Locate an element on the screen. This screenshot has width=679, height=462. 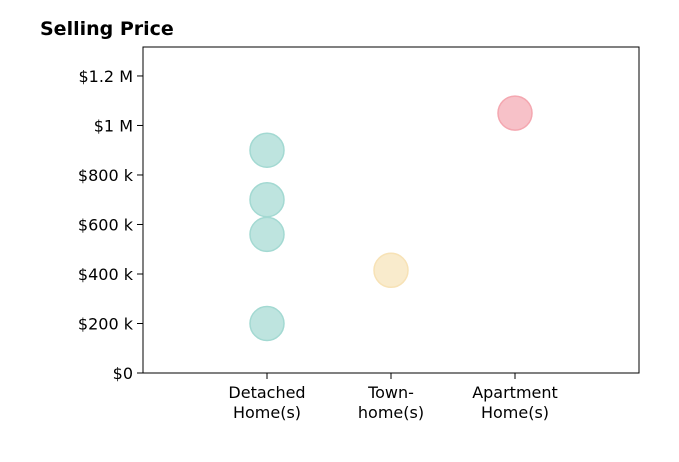
y-tick-label: $600 k is located at coordinates (106, 224).